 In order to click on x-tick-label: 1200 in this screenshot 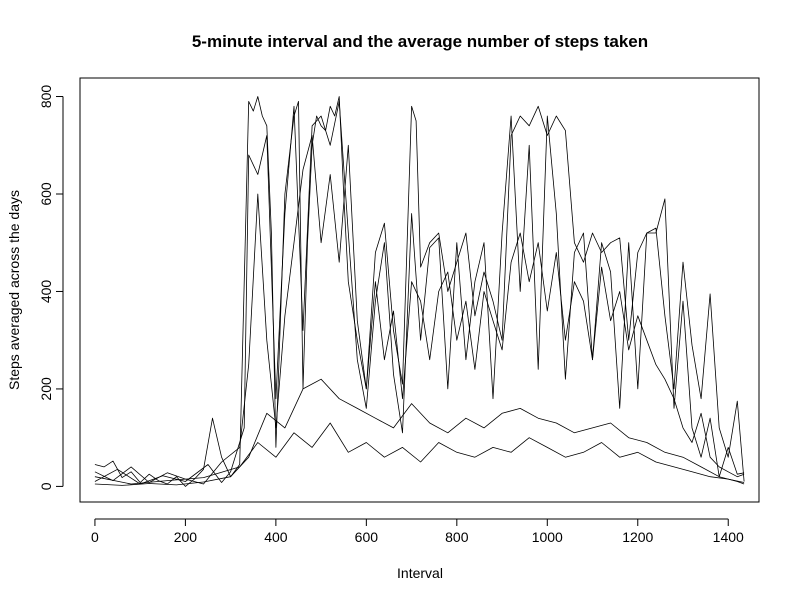, I will do `click(637, 537)`.